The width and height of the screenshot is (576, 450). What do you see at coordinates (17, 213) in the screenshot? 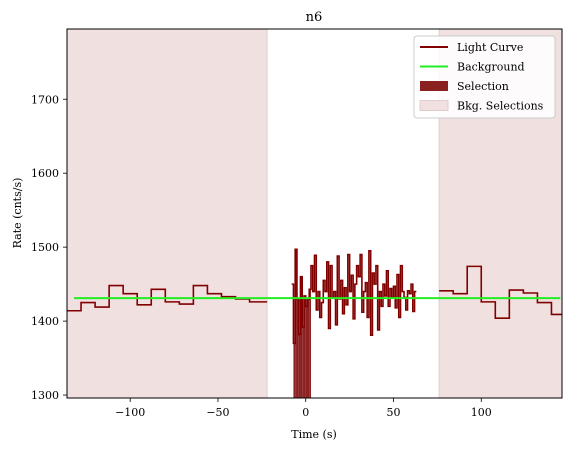
I see `y-axis-label: Rate (cnts/s)` at bounding box center [17, 213].